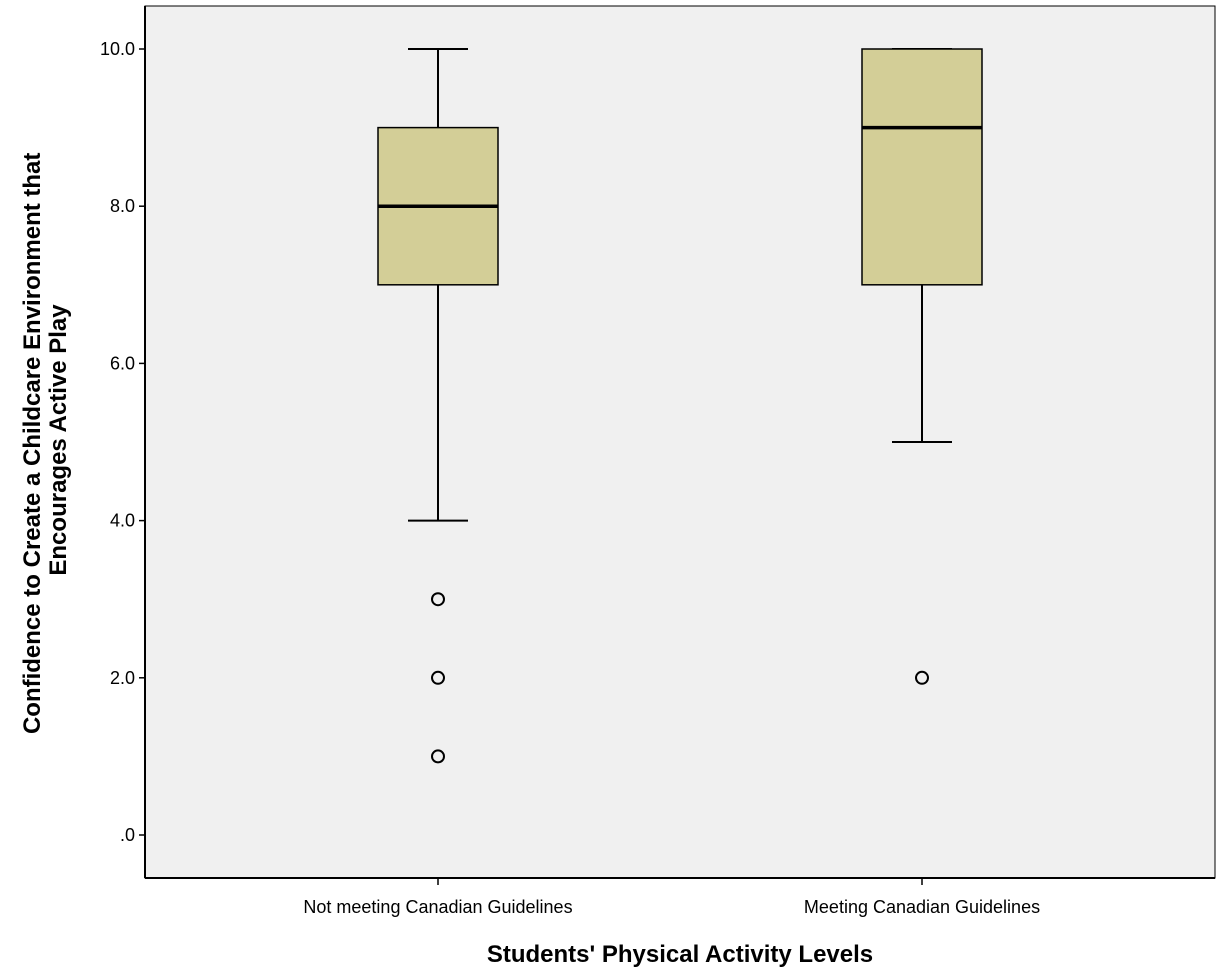 The height and width of the screenshot is (972, 1217). What do you see at coordinates (122, 521) in the screenshot?
I see `y-tick-label: 4.0` at bounding box center [122, 521].